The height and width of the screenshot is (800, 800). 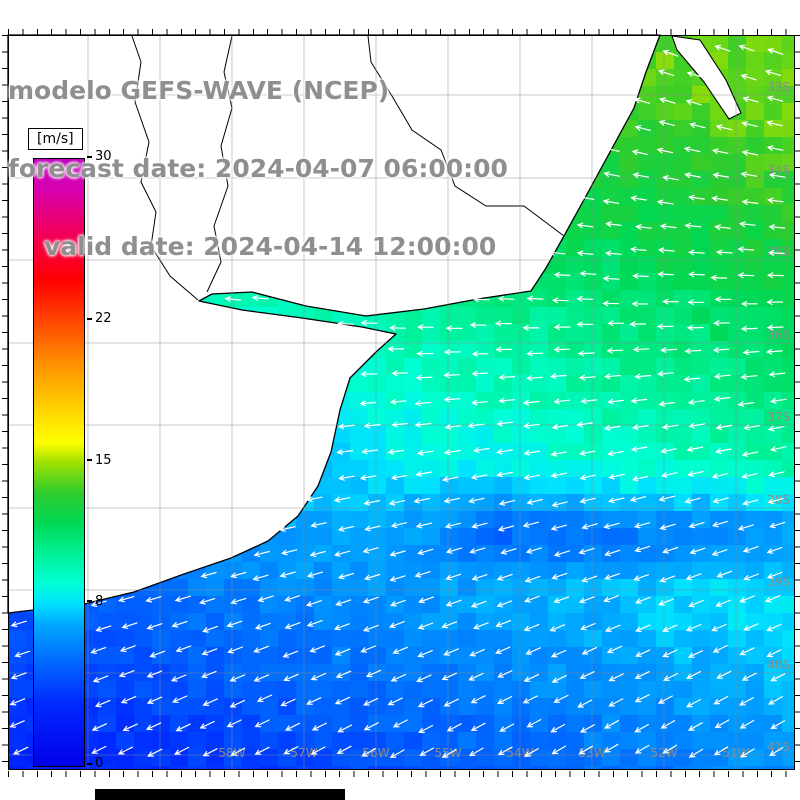 What do you see at coordinates (270, 246) in the screenshot?
I see `valid-date-line: valid date: 2024-04-14 12:00:00` at bounding box center [270, 246].